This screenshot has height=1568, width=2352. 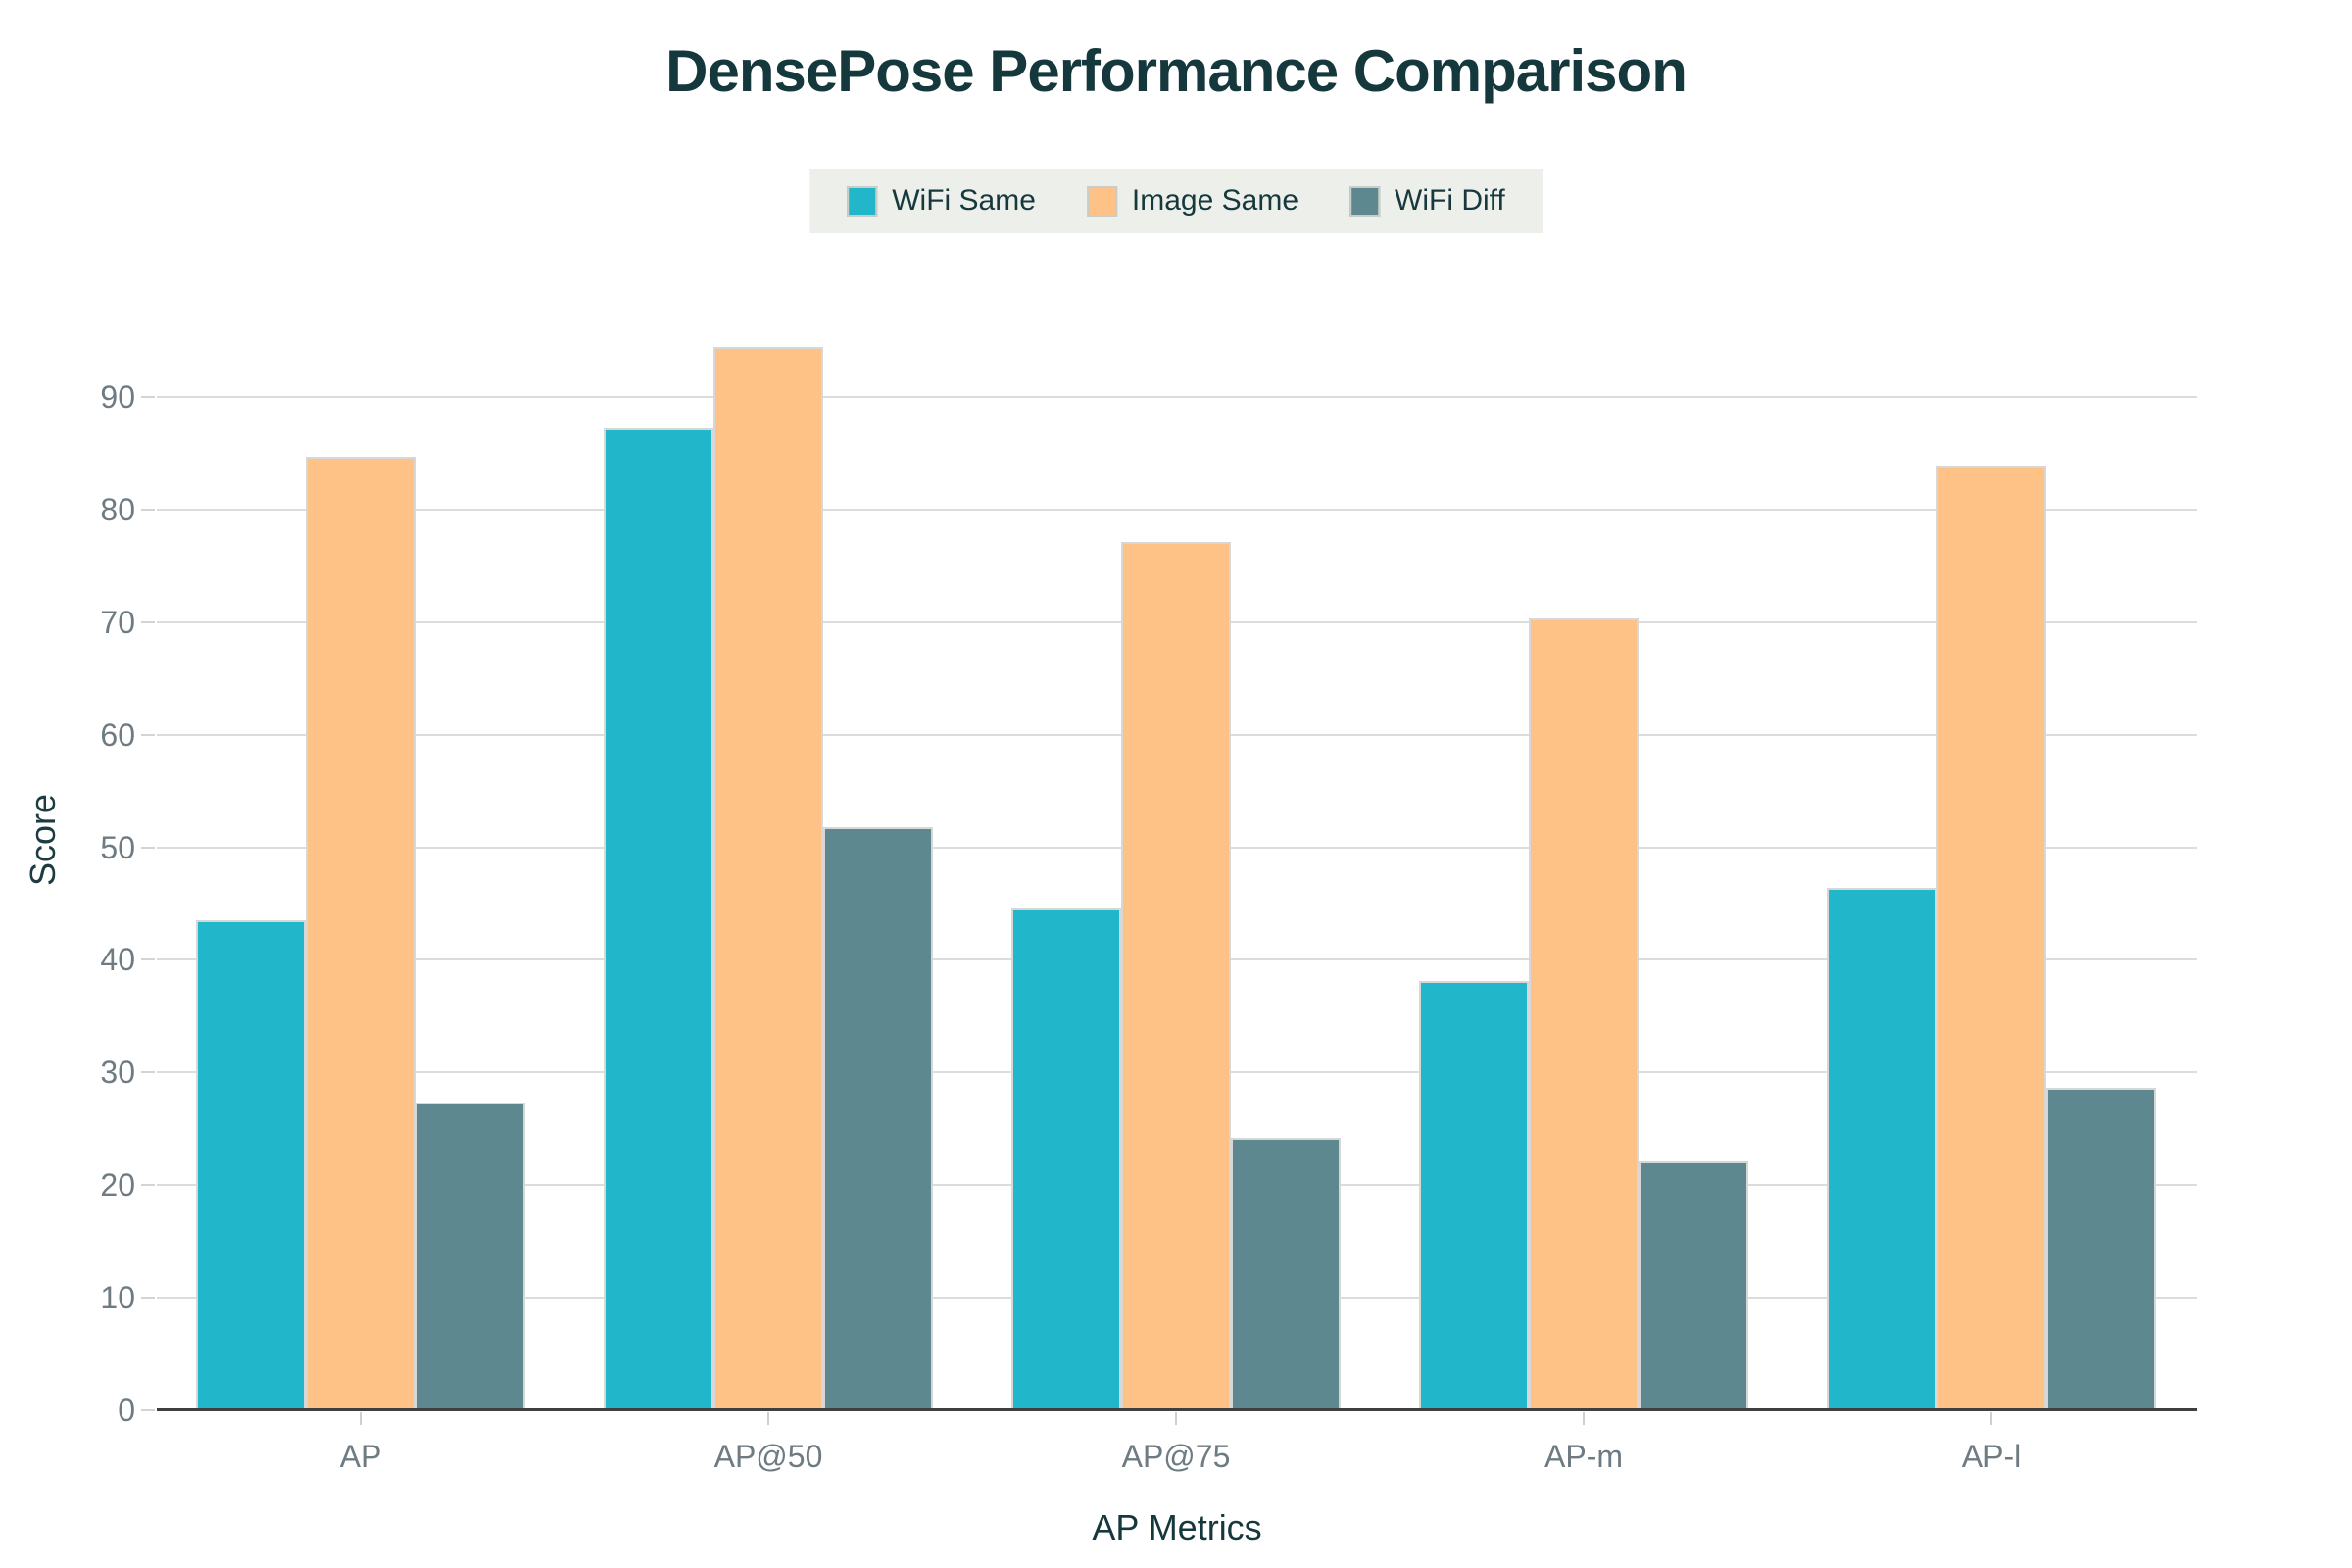 I want to click on y-tick-label-50: 50, so click(x=117, y=847).